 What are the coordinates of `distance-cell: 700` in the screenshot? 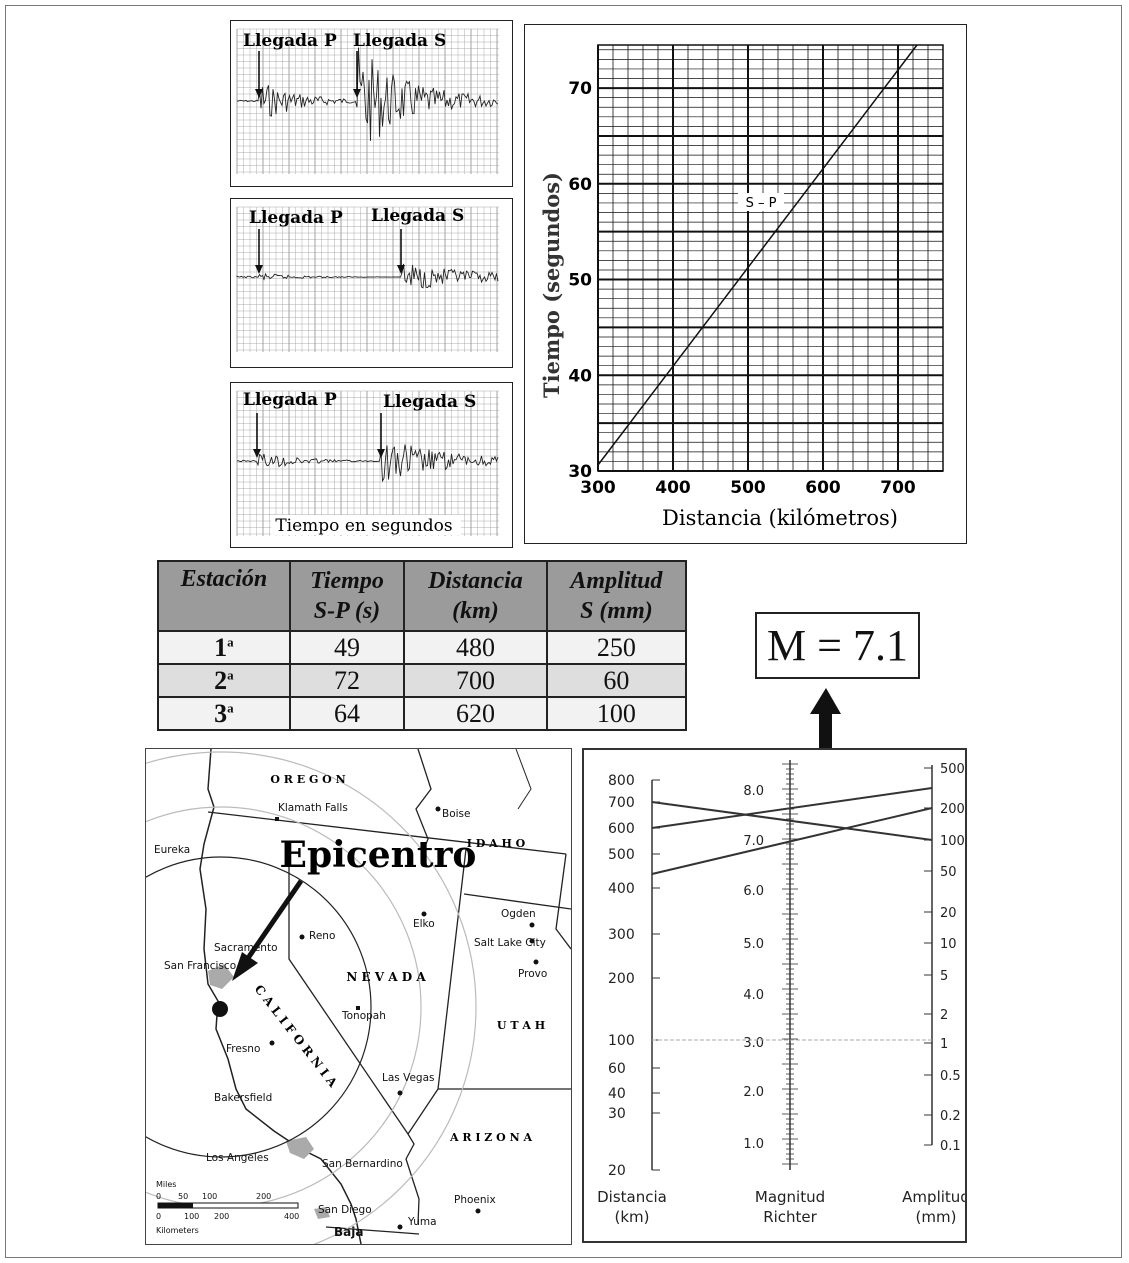 It's located at (475, 680).